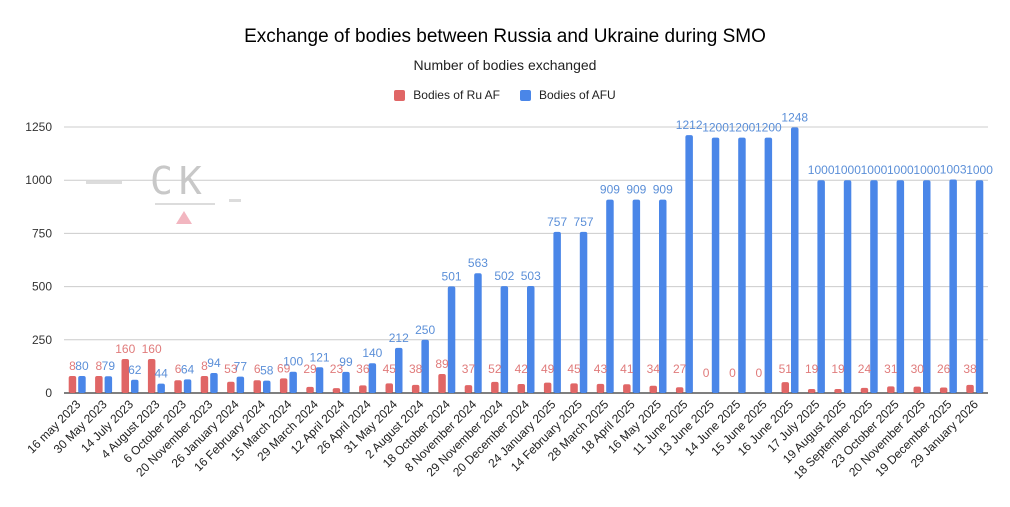  What do you see at coordinates (185, 204) in the screenshot?
I see `watermark-underline` at bounding box center [185, 204].